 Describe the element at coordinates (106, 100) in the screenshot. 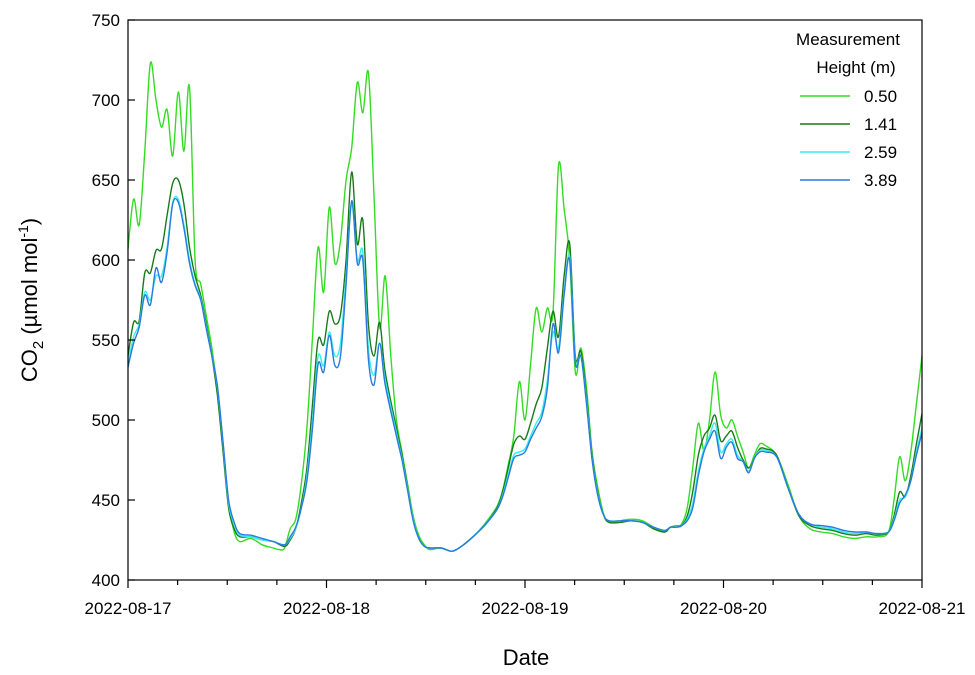

I see `y-tick-label: 700` at that location.